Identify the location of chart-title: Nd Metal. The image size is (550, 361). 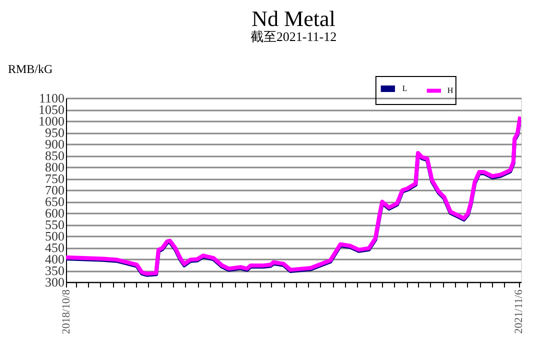
(294, 18).